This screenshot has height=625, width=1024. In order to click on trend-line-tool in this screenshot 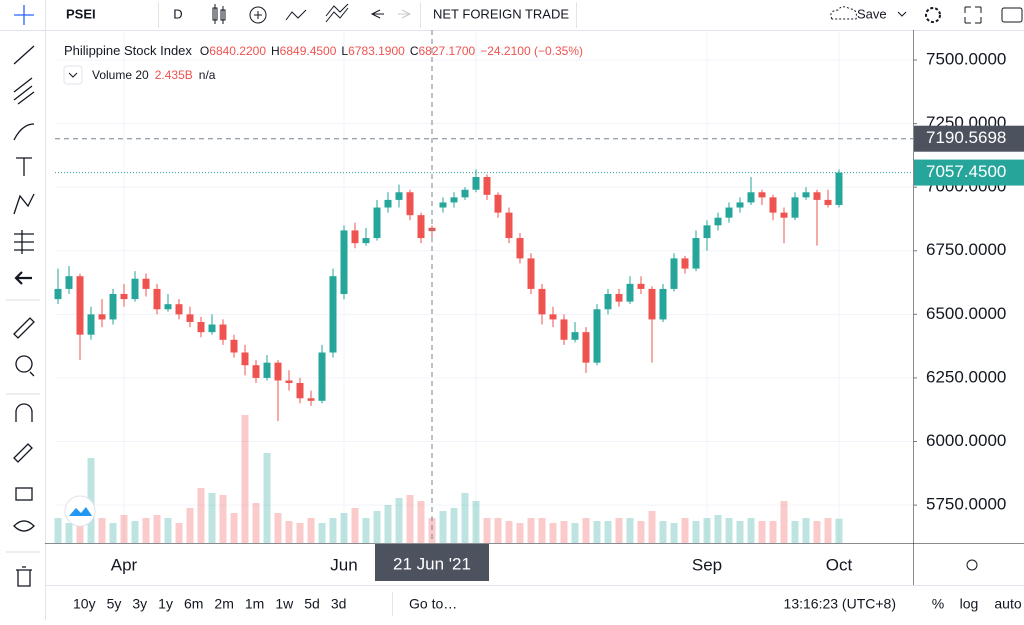, I will do `click(24, 55)`.